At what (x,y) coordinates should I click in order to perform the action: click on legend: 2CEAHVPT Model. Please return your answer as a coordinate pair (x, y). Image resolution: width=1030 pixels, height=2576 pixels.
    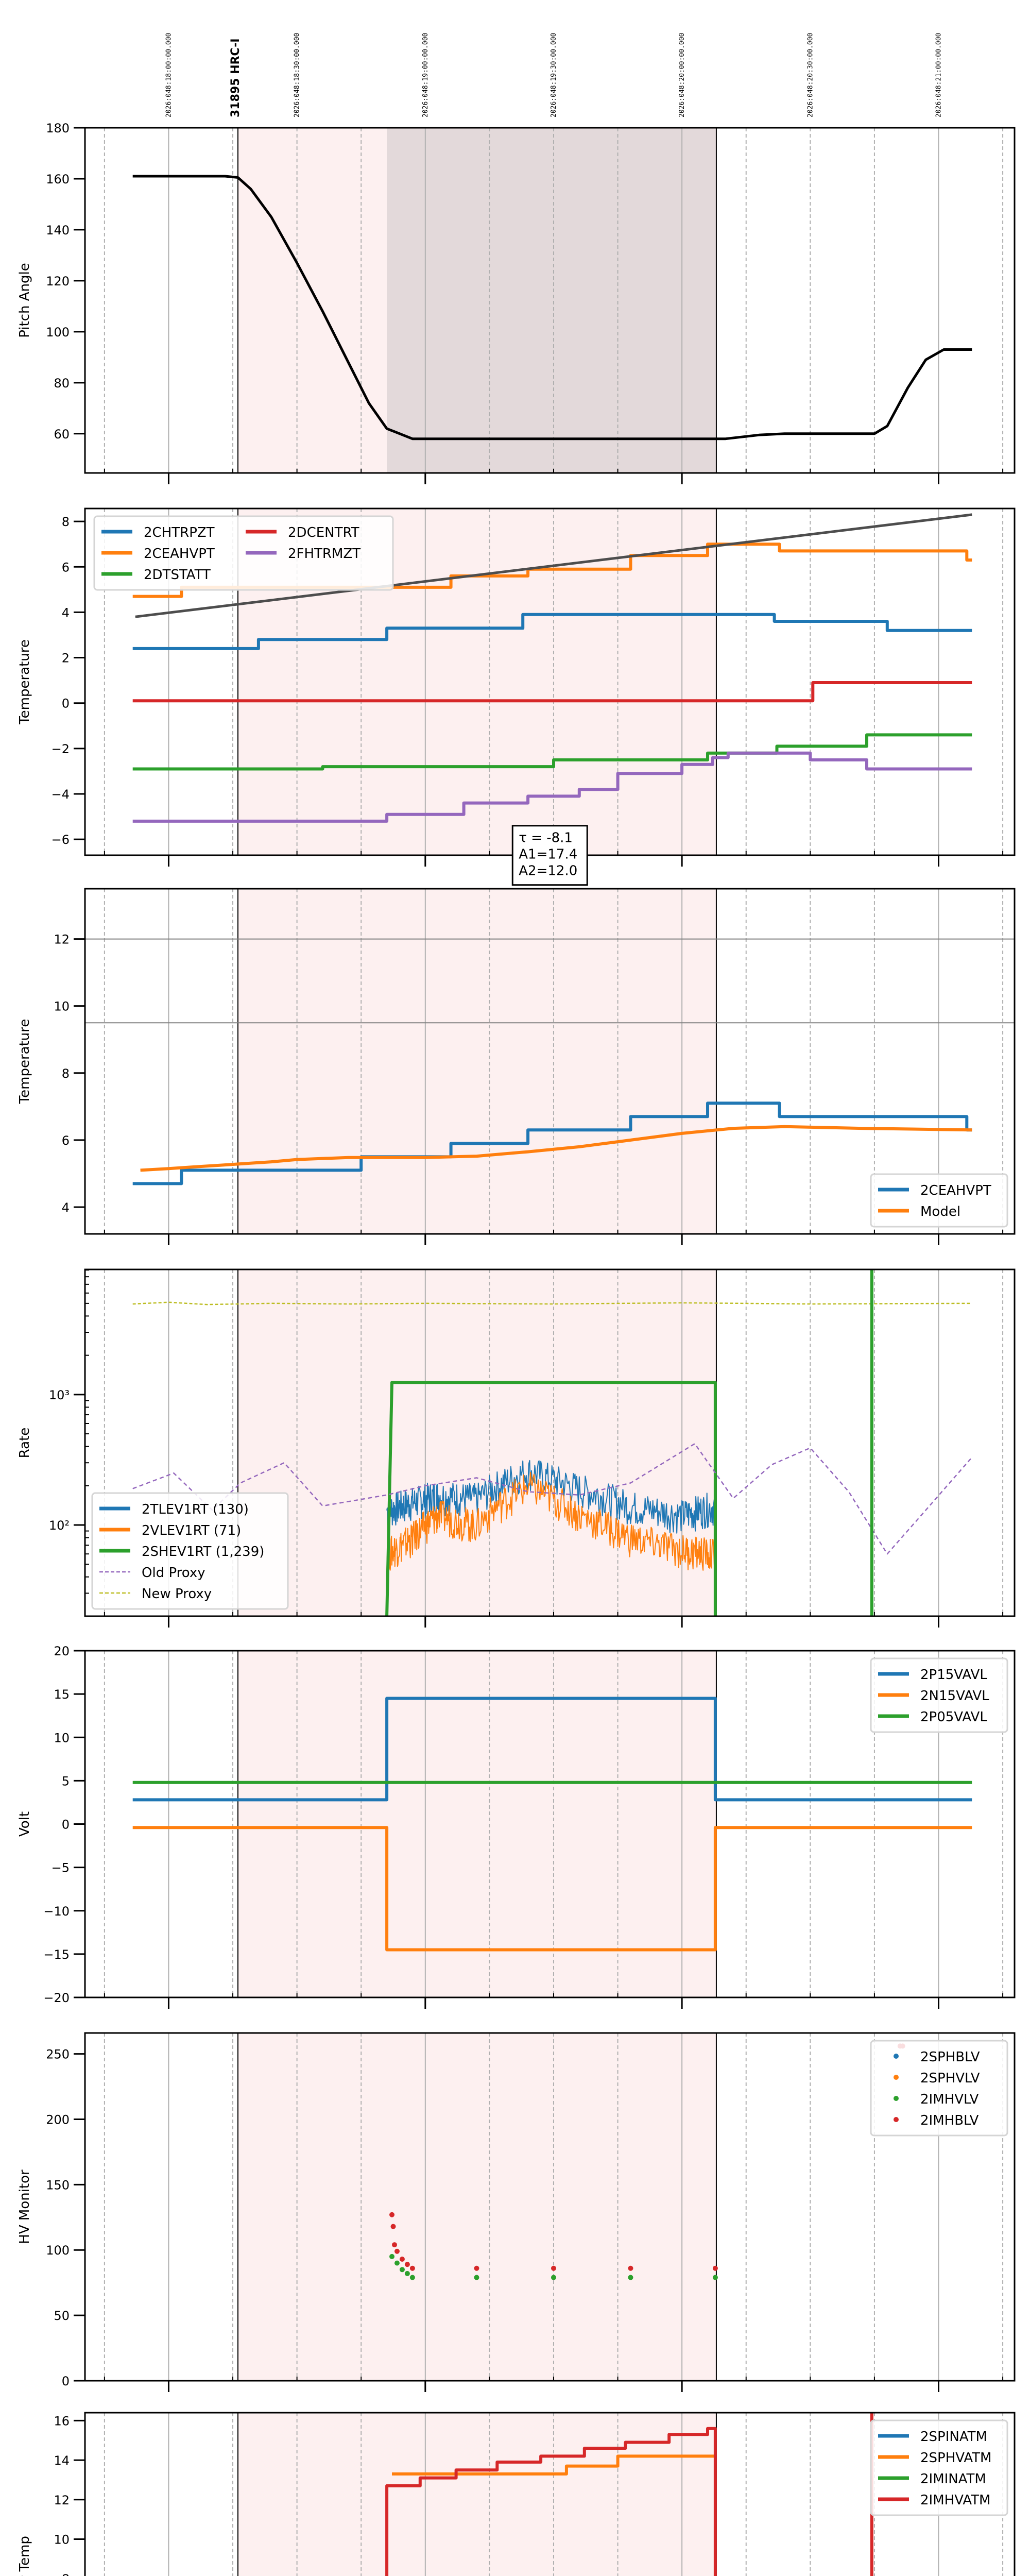
    Looking at the image, I should click on (939, 1200).